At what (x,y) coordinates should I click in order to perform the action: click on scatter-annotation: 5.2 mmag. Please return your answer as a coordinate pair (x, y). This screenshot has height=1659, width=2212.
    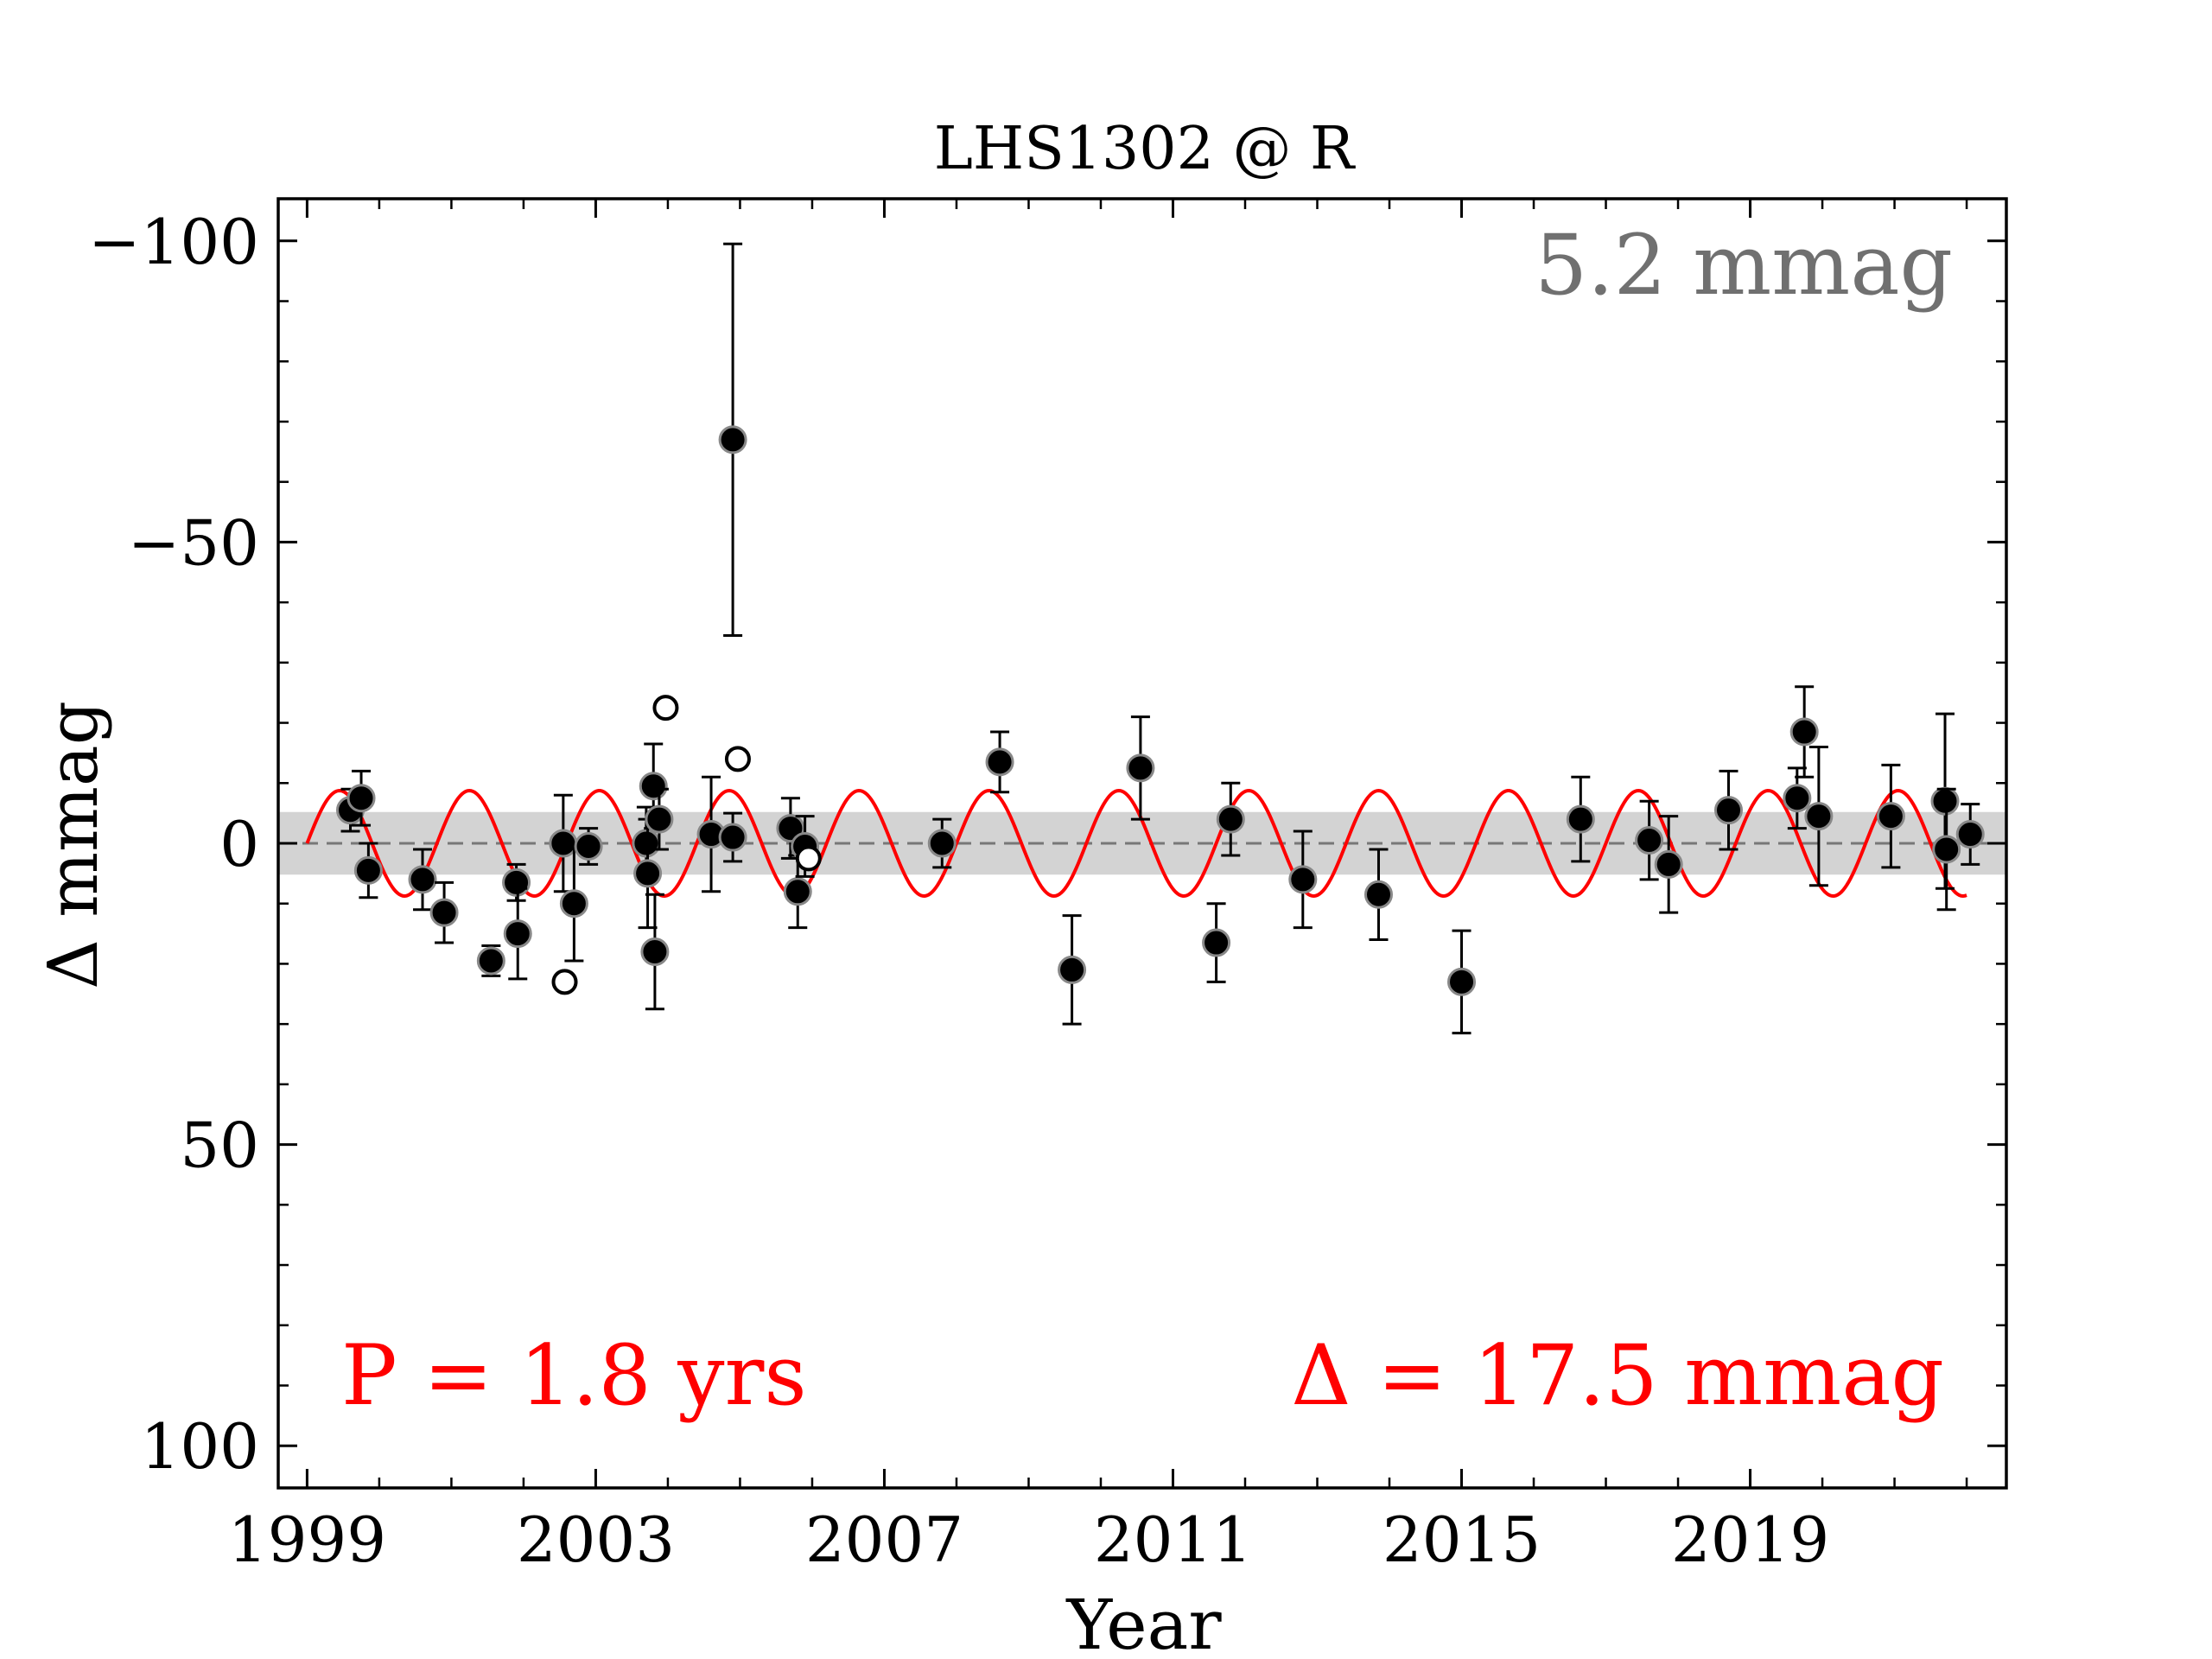
    Looking at the image, I should click on (1744, 265).